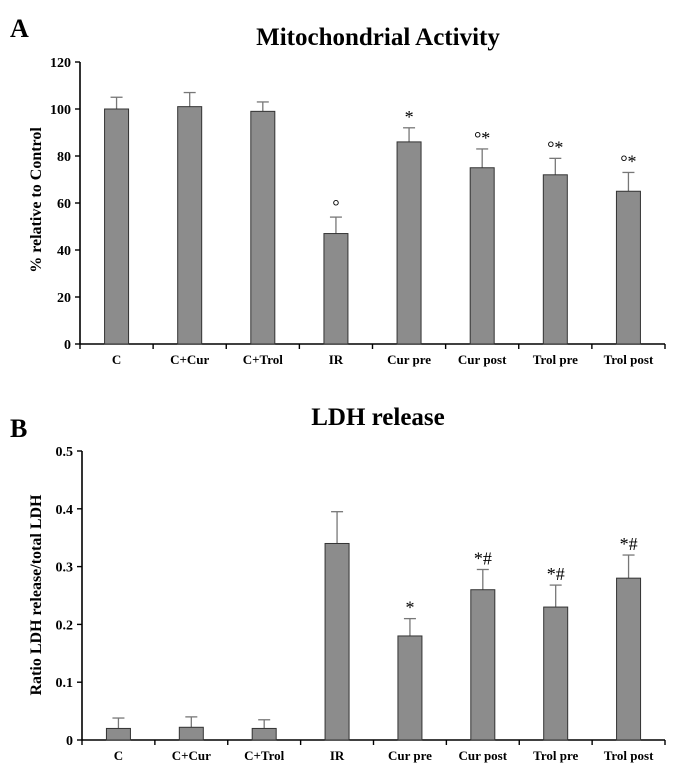  What do you see at coordinates (64, 298) in the screenshot?
I see `y-tick-label: 20` at bounding box center [64, 298].